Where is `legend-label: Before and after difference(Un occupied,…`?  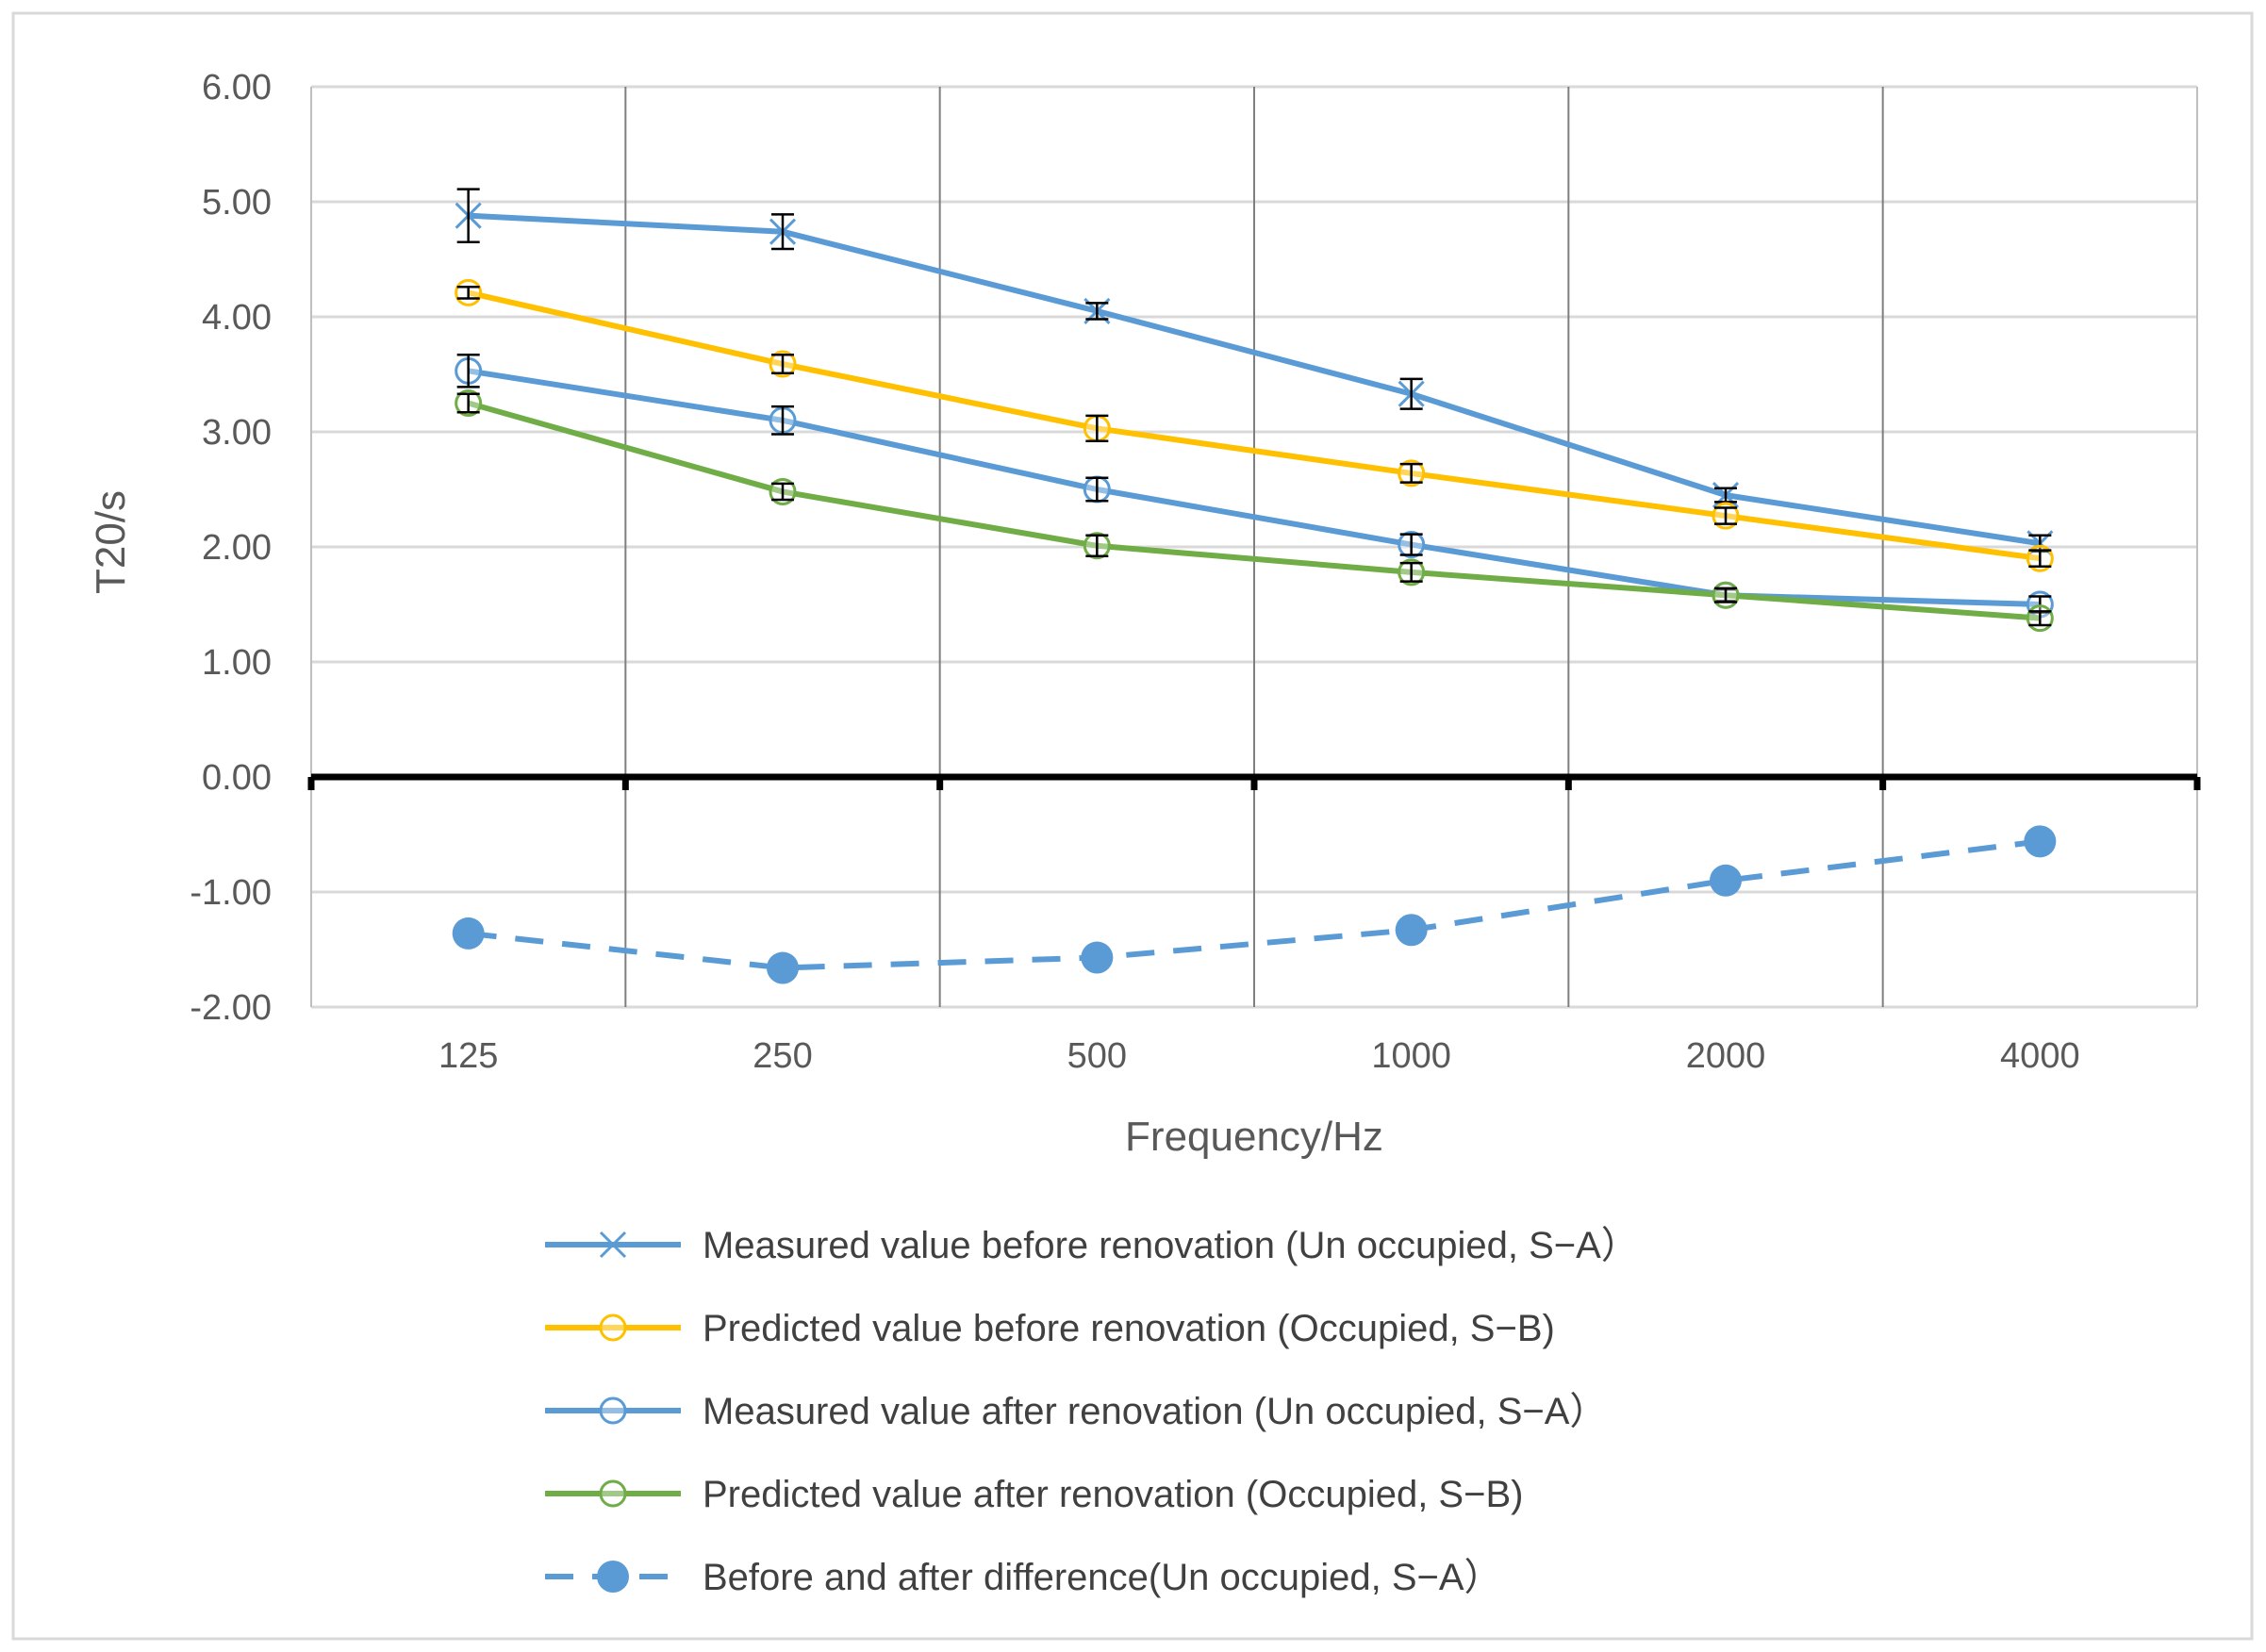 legend-label: Before and after difference(Un occupied,… is located at coordinates (1102, 1577).